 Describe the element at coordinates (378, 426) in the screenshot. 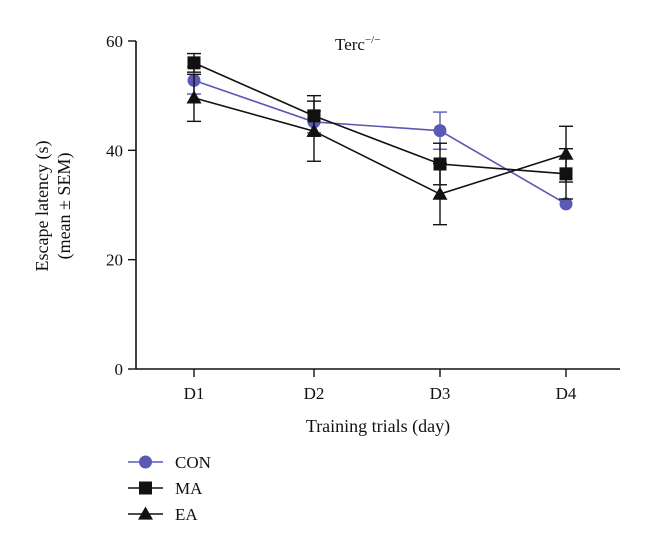

I see `x-axis-title: Training trials (day)` at that location.